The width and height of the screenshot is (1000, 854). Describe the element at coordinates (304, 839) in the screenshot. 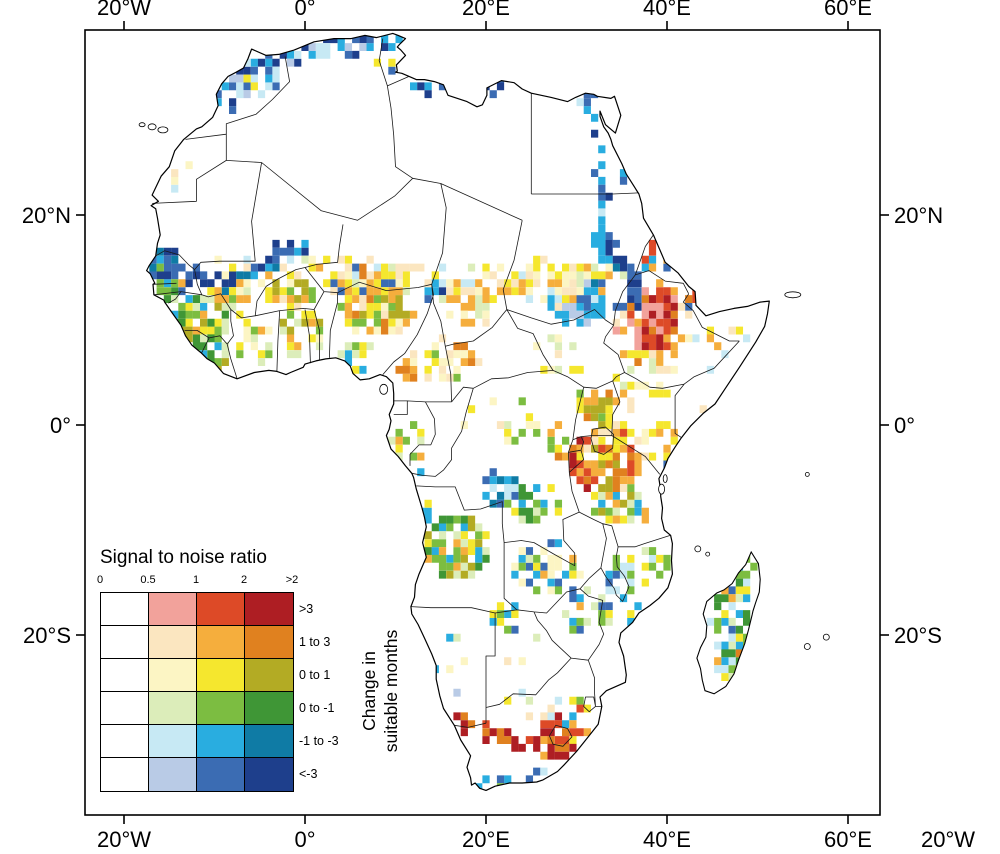

I see `axis-label-bottom: 0°` at that location.